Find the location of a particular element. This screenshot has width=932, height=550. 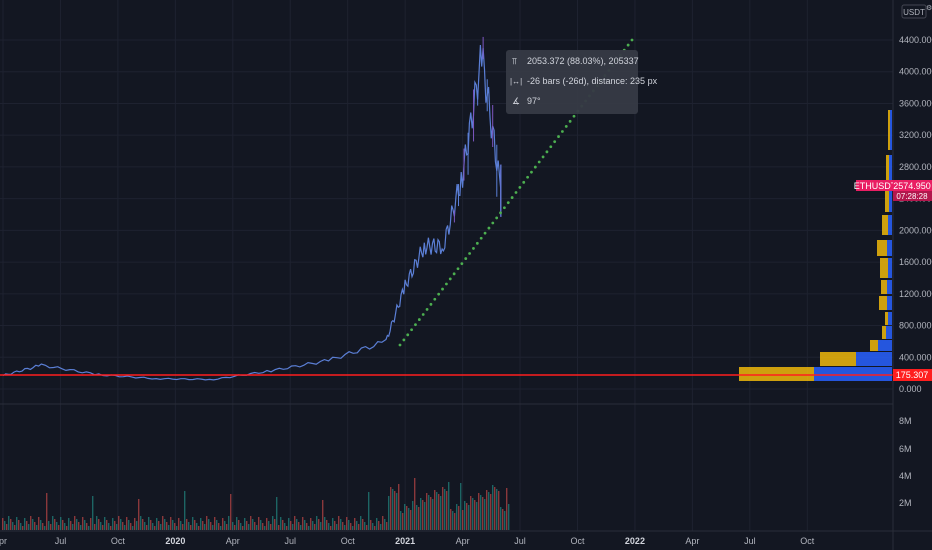

price-range-icon: ⫪ is located at coordinates (515, 61).